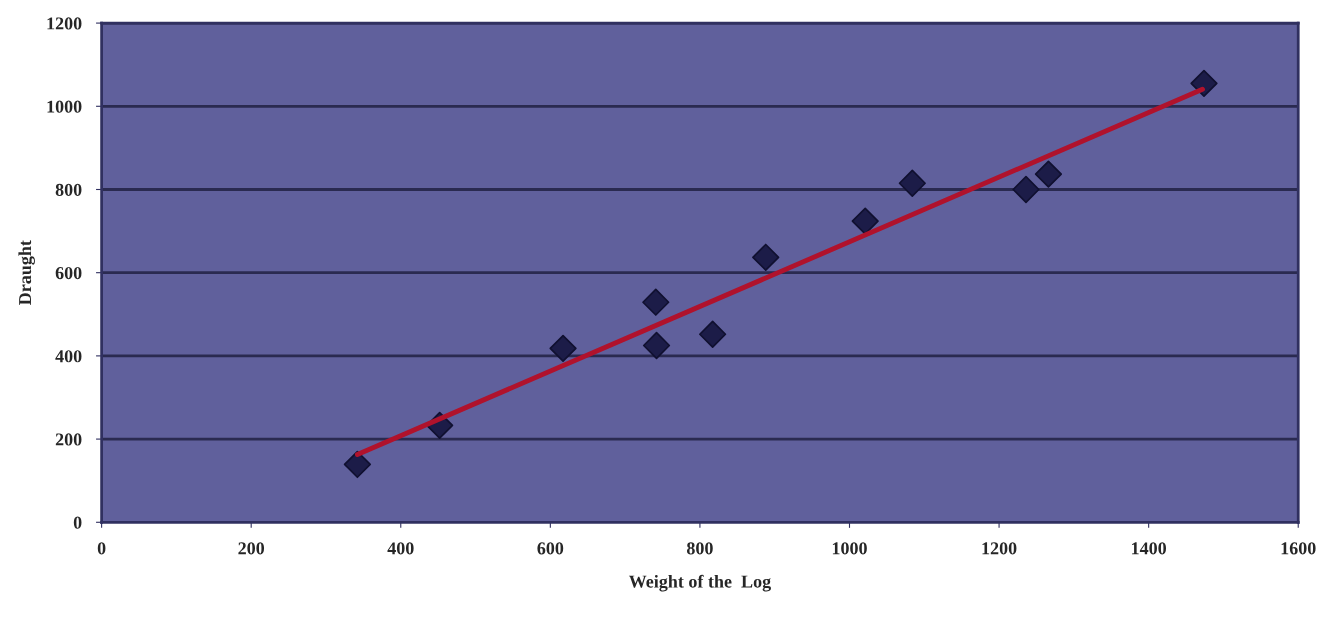  What do you see at coordinates (1298, 548) in the screenshot?
I see `x-tick-label: 1600` at bounding box center [1298, 548].